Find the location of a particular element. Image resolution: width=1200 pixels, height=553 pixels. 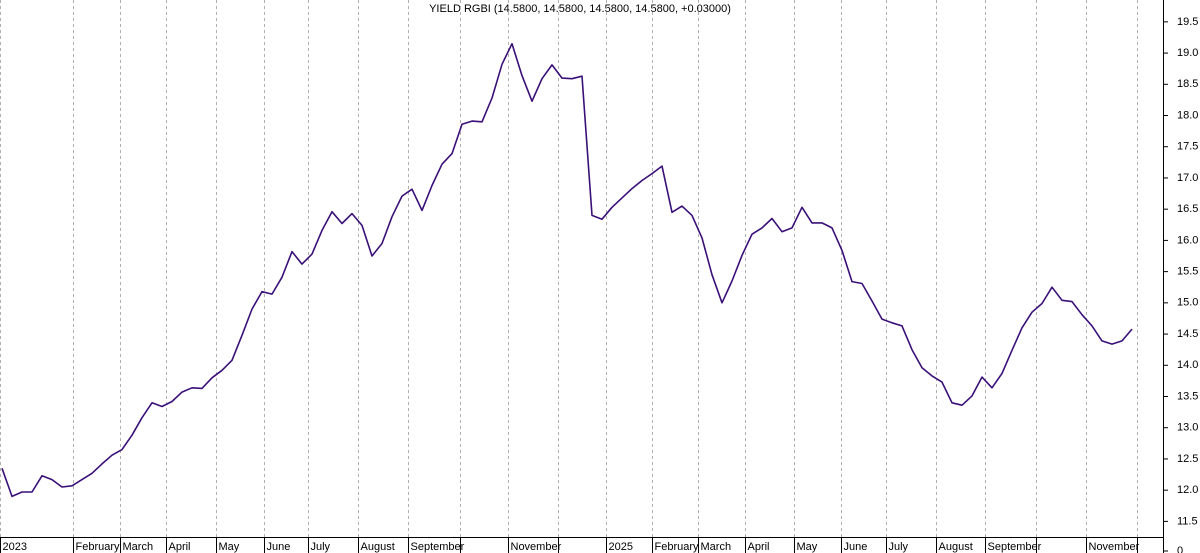

y-tick-label: 18.5 is located at coordinates (1187, 84).